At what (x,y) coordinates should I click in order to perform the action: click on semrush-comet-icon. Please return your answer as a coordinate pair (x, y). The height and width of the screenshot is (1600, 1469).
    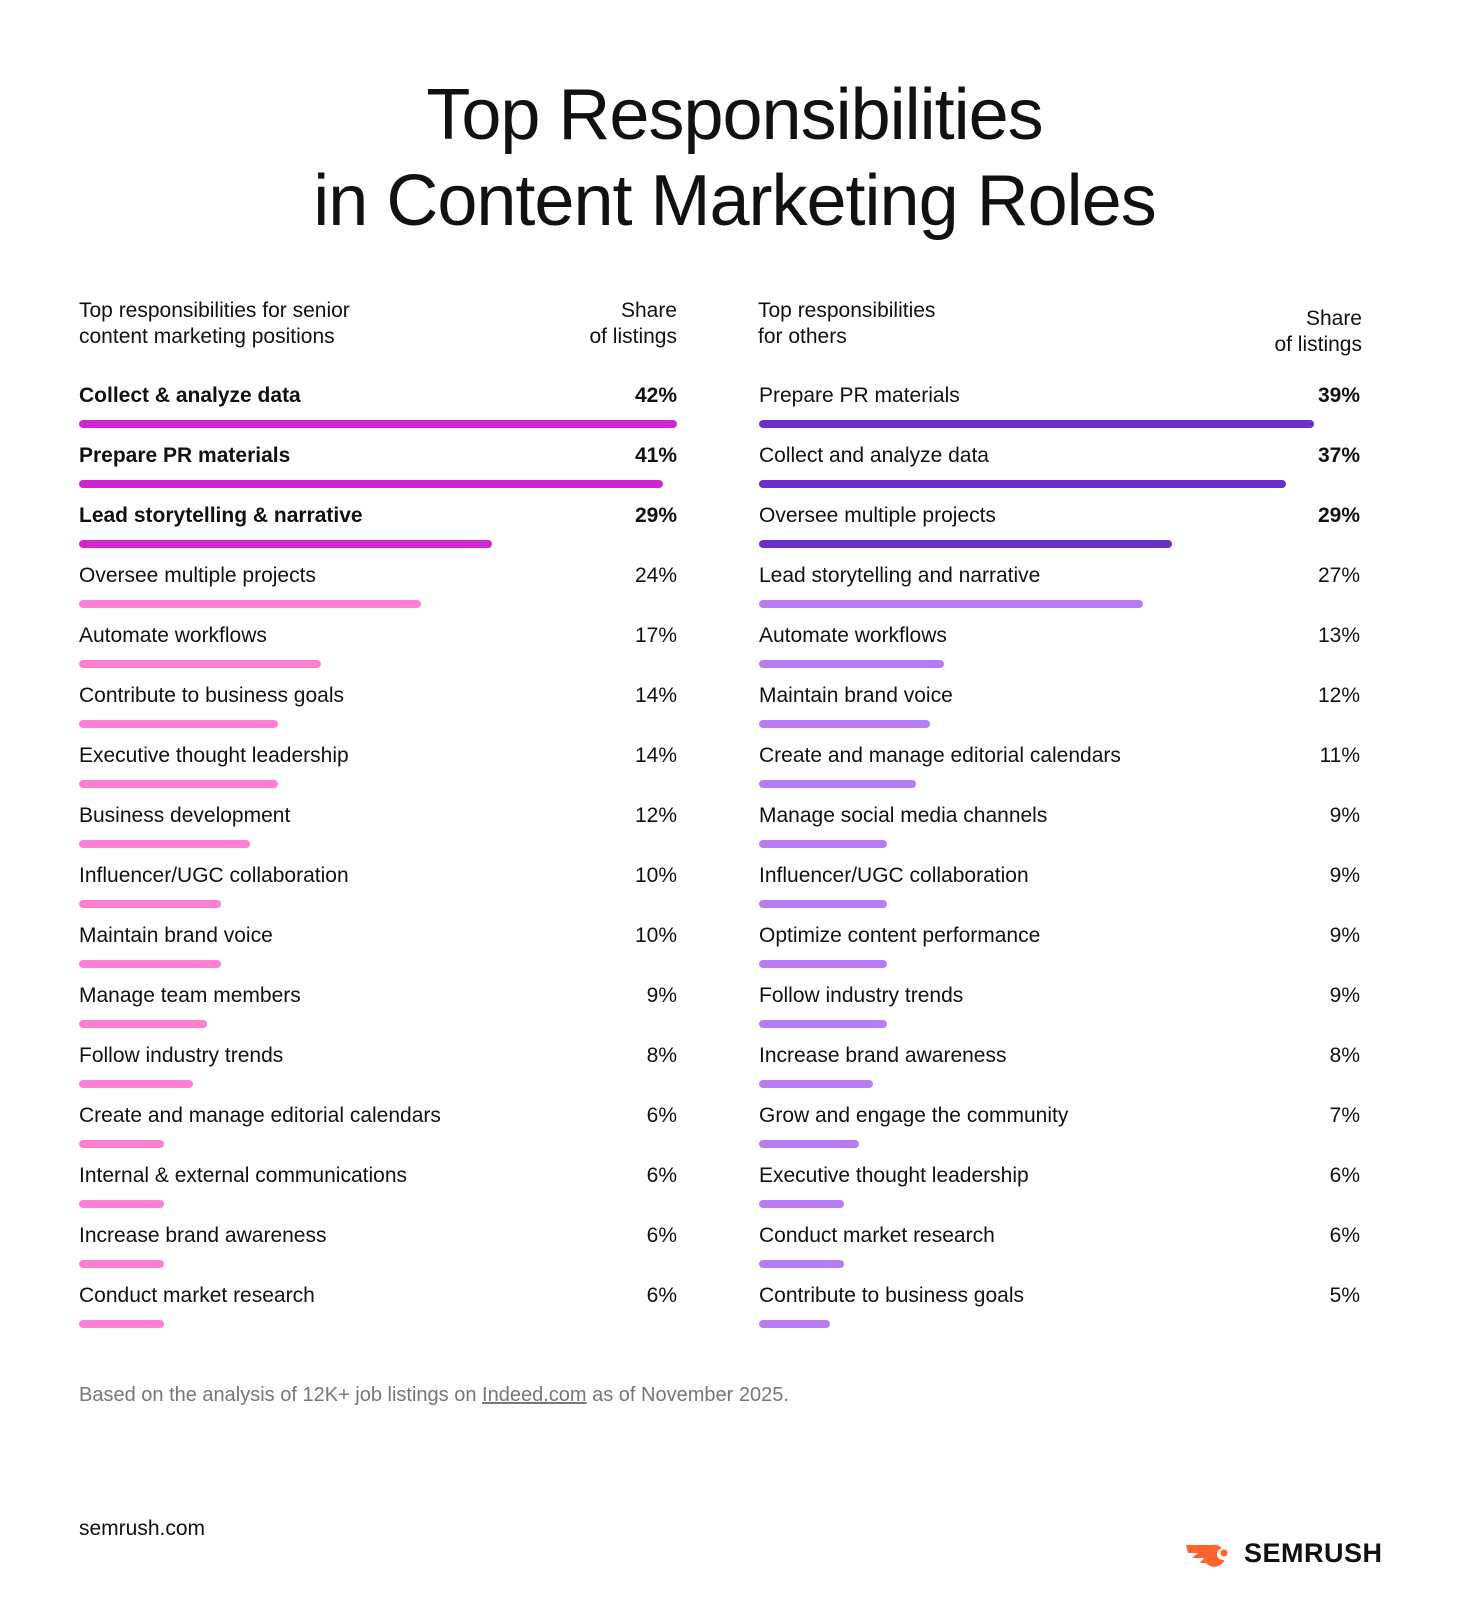
    Looking at the image, I should click on (1207, 1555).